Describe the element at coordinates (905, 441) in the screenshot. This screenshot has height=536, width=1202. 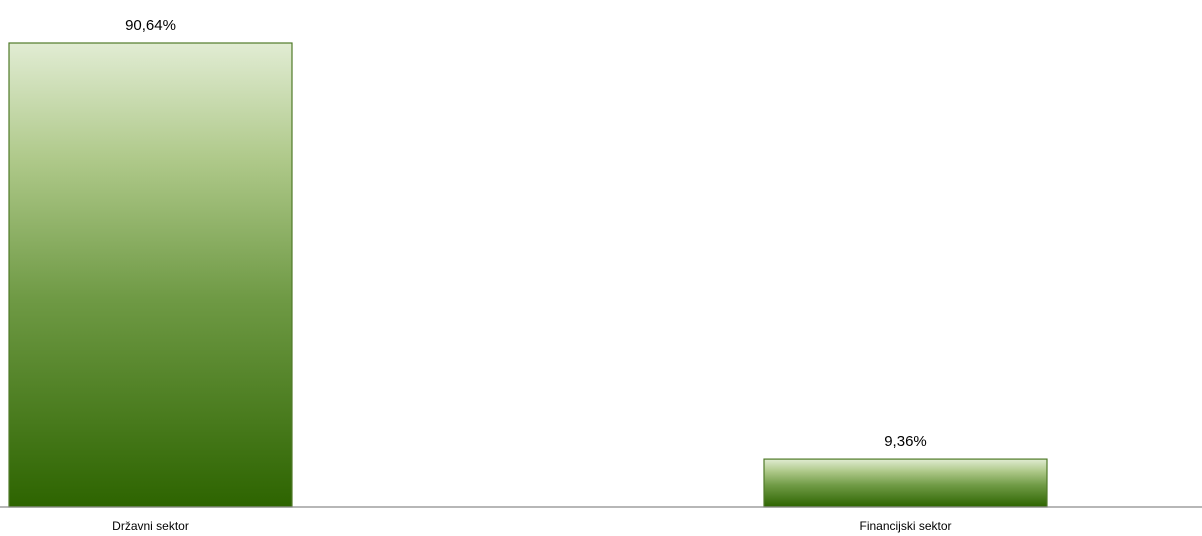
I see `data-label-1: 9,36%` at that location.